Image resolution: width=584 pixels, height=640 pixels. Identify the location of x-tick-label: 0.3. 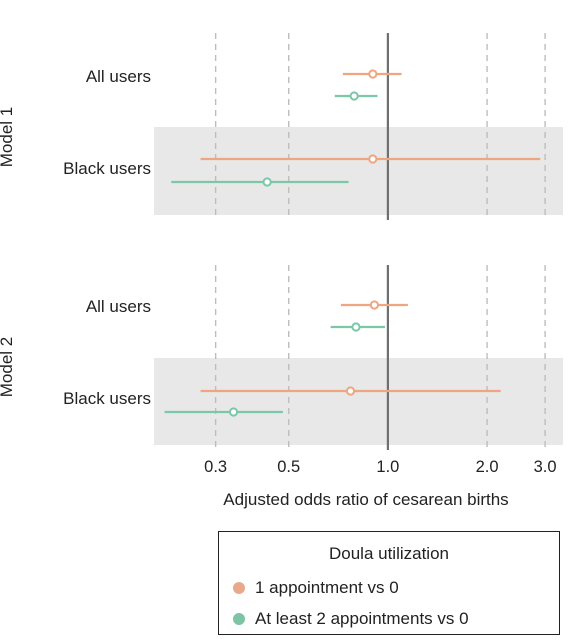
(215, 467).